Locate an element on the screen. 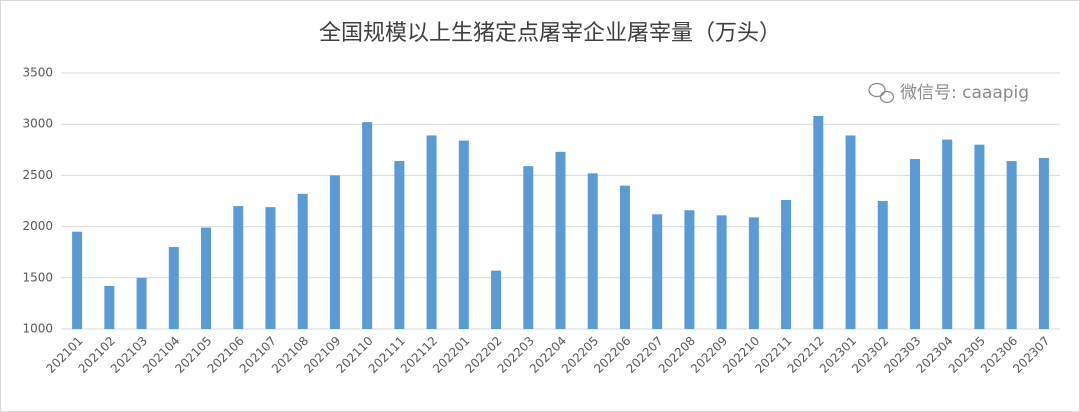 This screenshot has height=412, width=1080. watermark: 微信号: caaapig is located at coordinates (964, 93).